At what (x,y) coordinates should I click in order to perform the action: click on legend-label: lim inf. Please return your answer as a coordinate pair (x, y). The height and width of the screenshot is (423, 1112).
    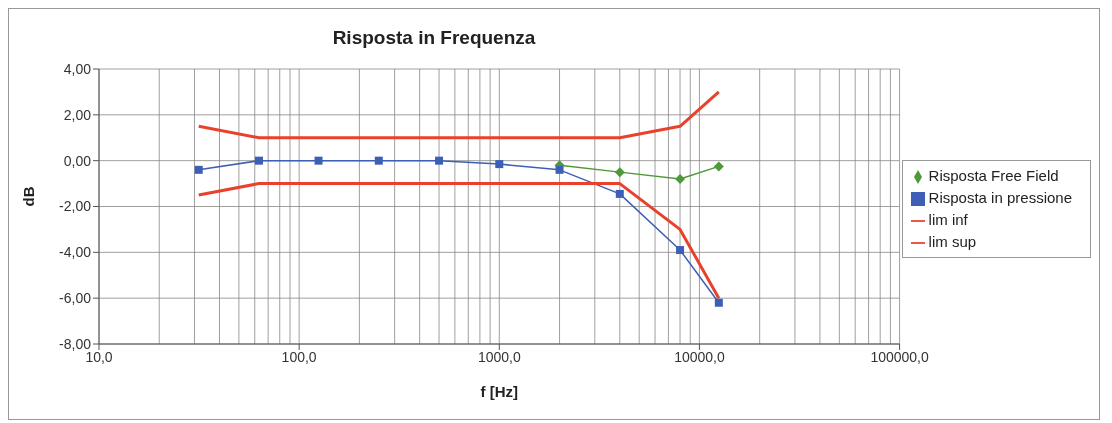
    Looking at the image, I should click on (948, 219).